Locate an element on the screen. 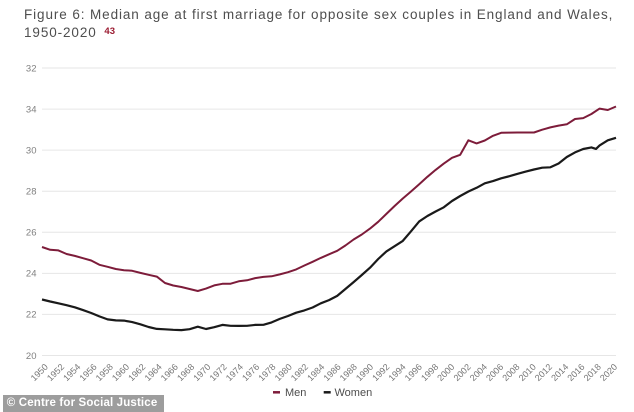 Image resolution: width=634 pixels, height=412 pixels. svg-text: 26 is located at coordinates (31, 233).